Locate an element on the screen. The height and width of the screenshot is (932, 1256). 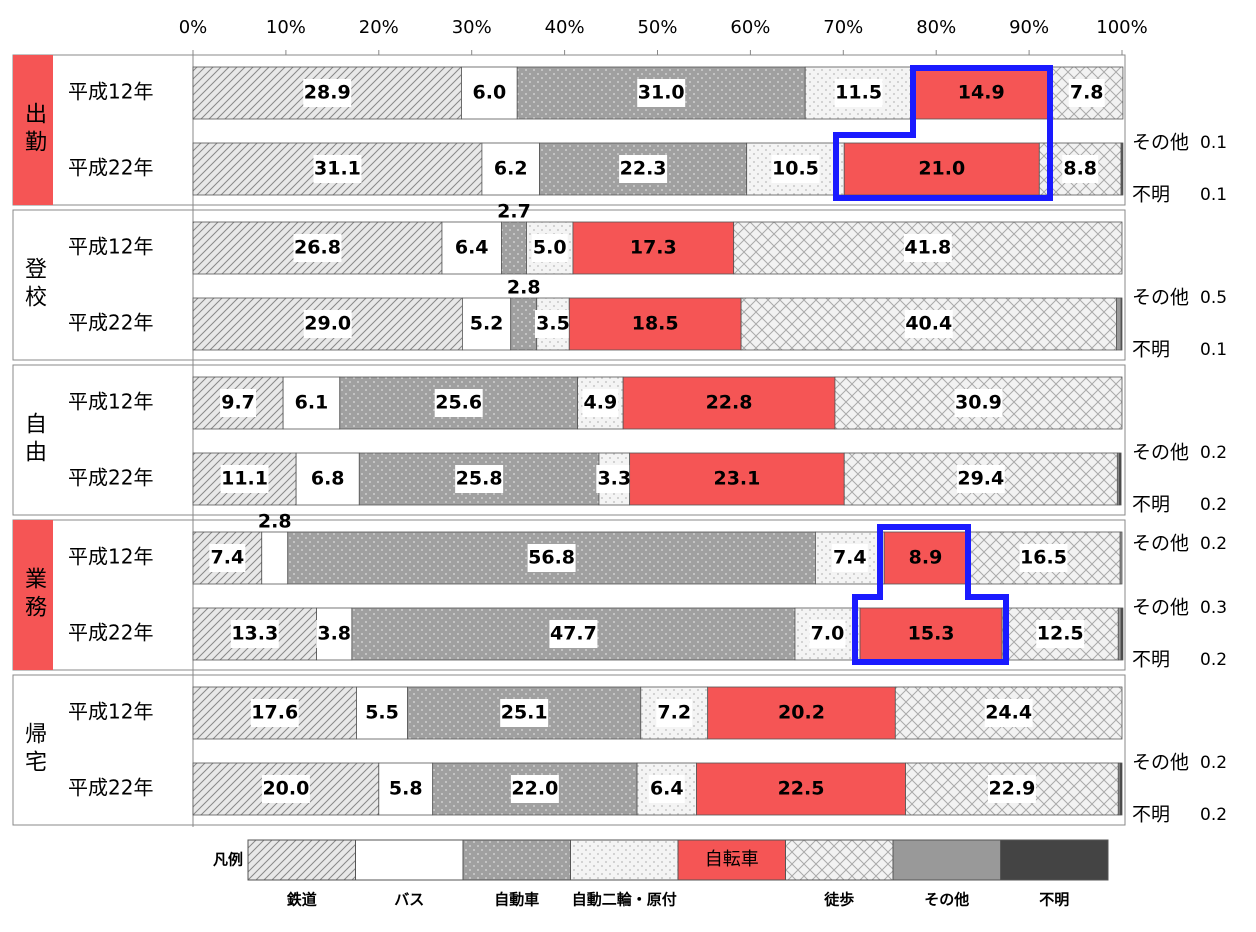
data-label: 41.8 is located at coordinates (927, 248).